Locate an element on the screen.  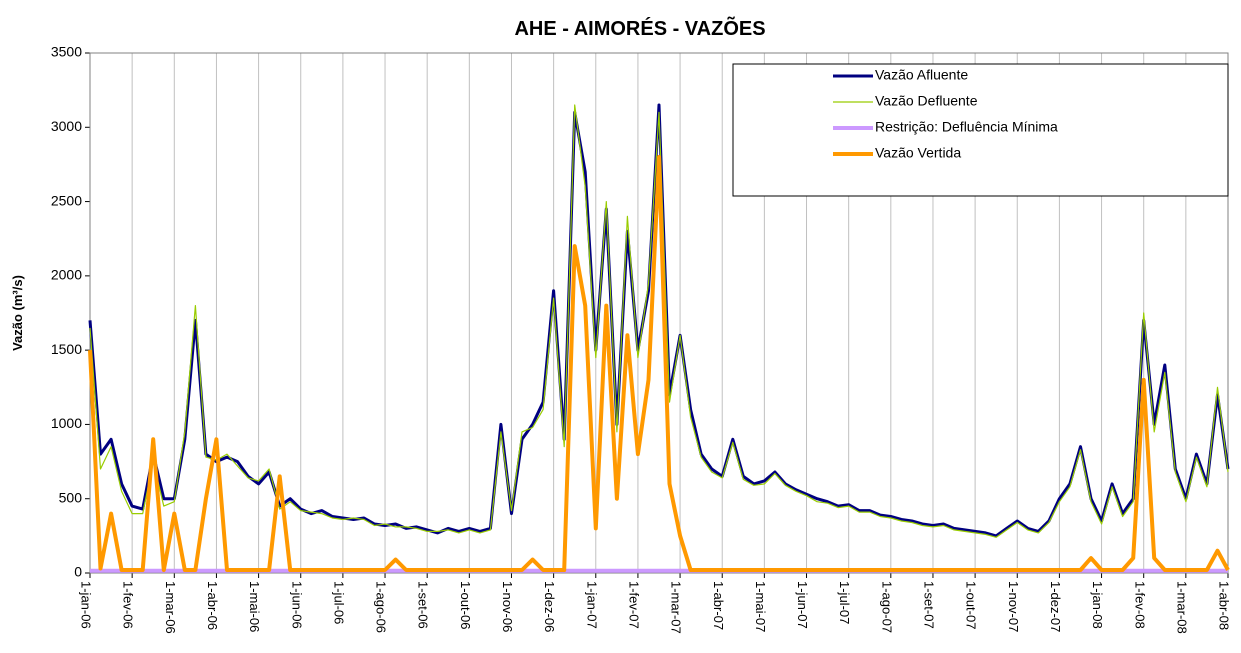
legend-label: Restrição: Defluência Mínima is located at coordinates (966, 127).